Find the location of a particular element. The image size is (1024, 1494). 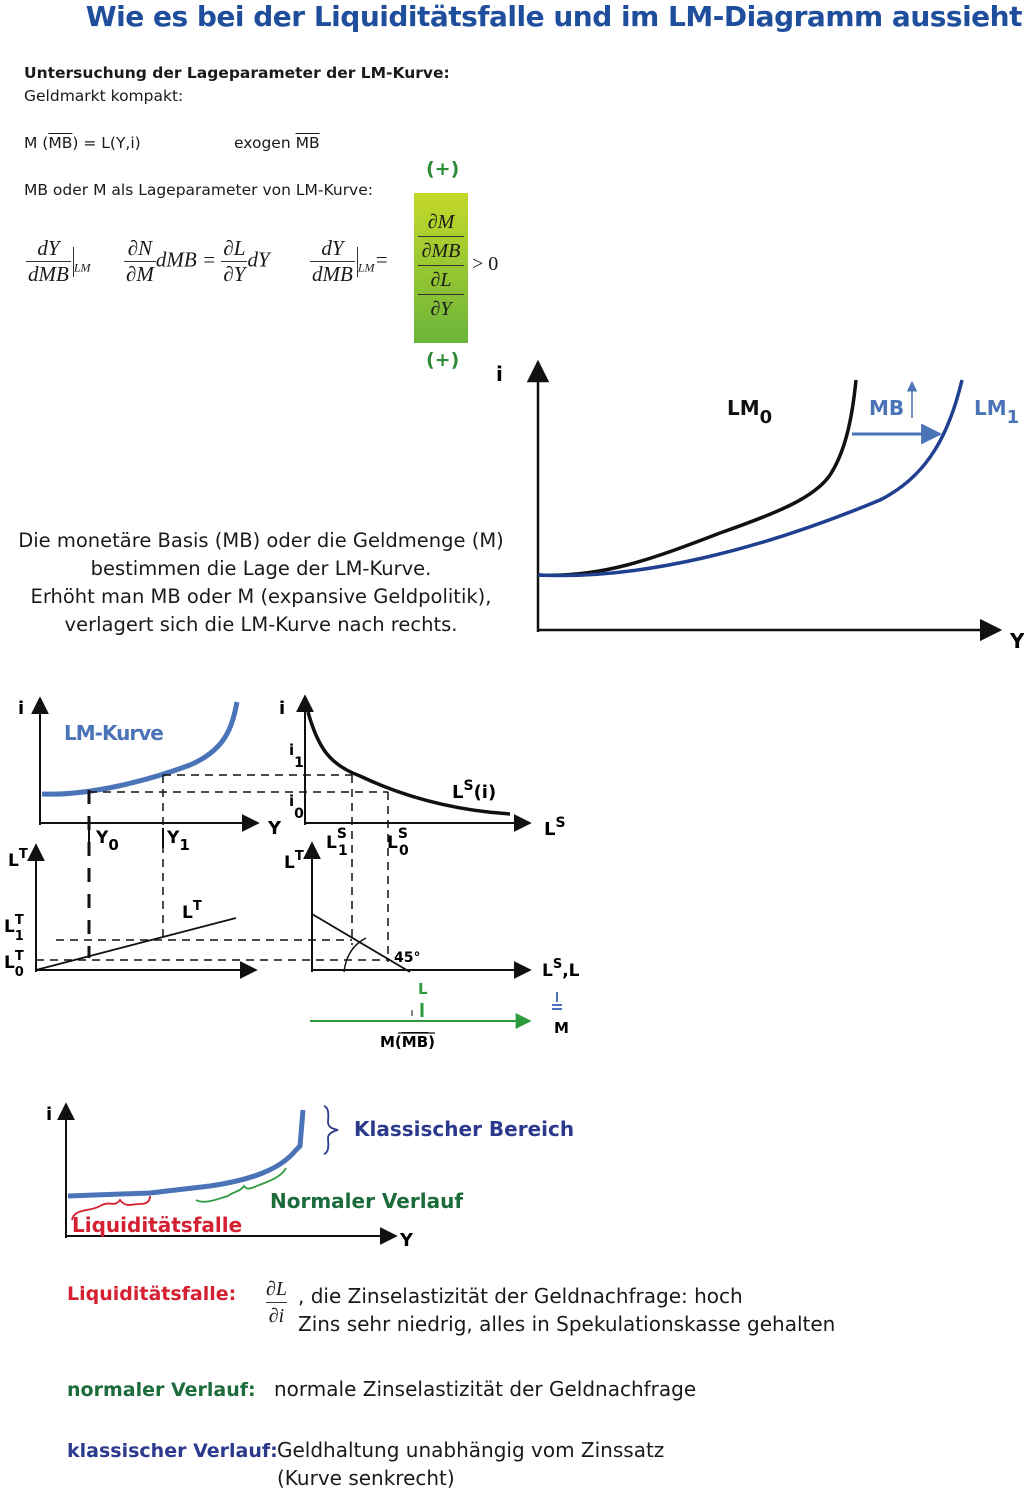

exogen-label: exogen is located at coordinates (262, 143).